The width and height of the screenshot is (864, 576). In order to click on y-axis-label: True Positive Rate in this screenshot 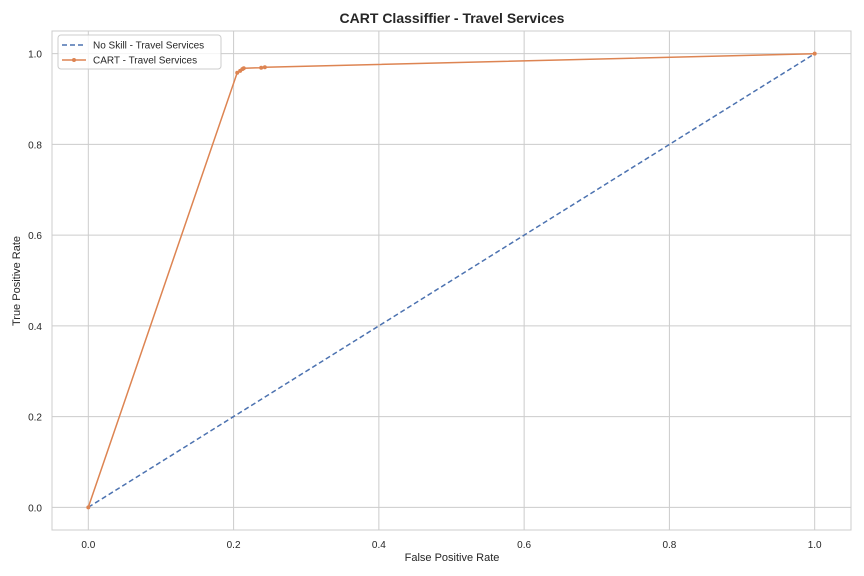, I will do `click(17, 281)`.